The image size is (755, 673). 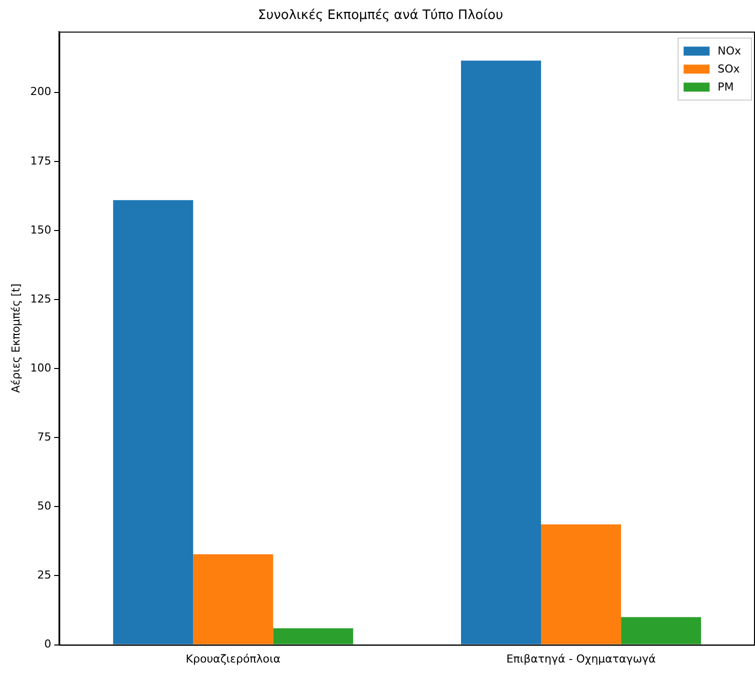 I want to click on y-tick-label: 50, so click(x=44, y=506).